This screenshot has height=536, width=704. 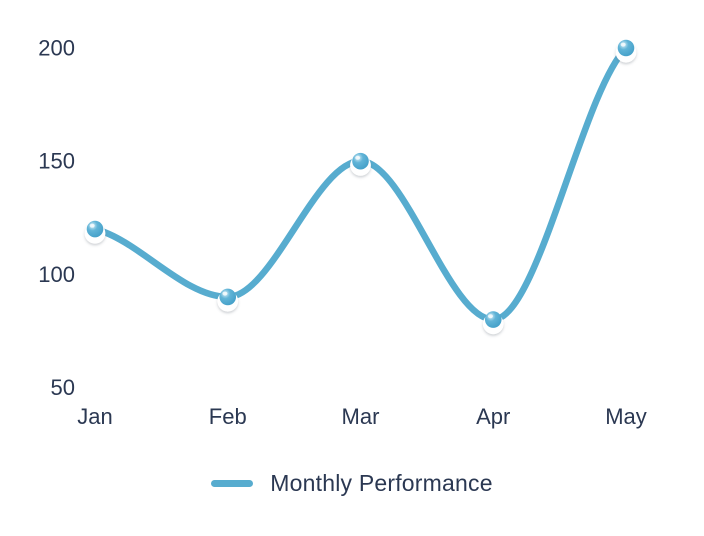 What do you see at coordinates (626, 416) in the screenshot?
I see `x-axis-label: May` at bounding box center [626, 416].